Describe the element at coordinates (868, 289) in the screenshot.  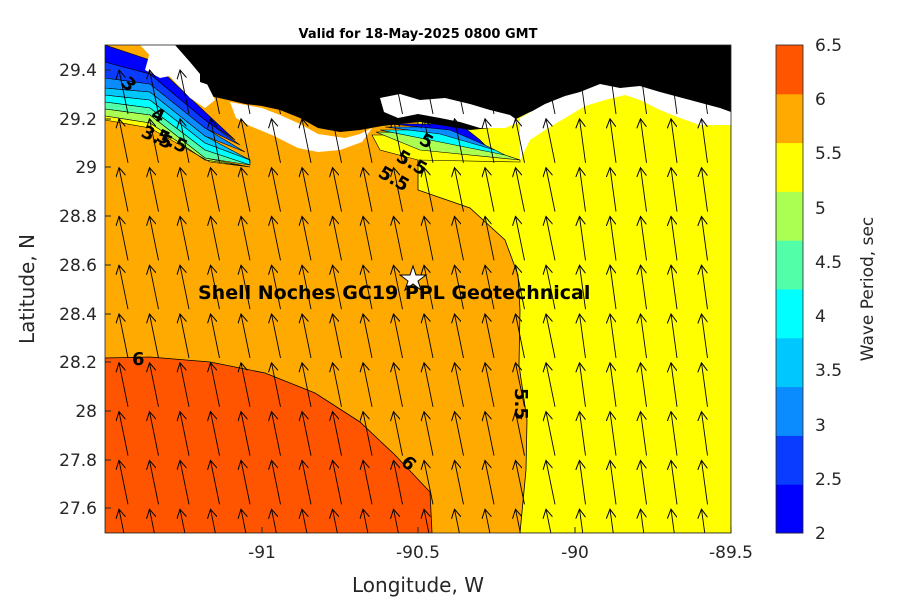
I see `colorbar-label: Wave Period, sec` at that location.